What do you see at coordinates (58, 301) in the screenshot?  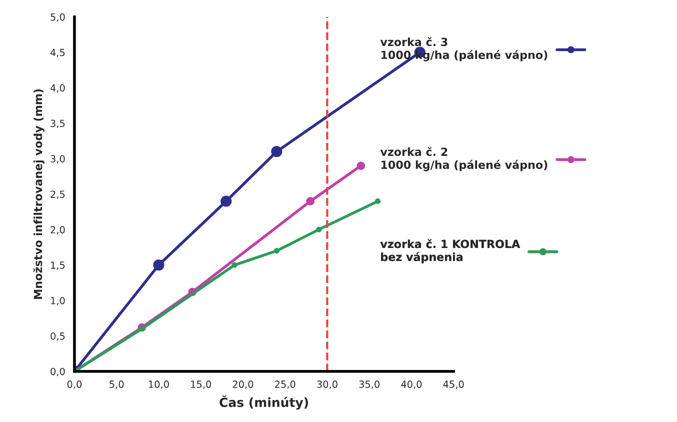 I see `y-tick-label: 1,0` at bounding box center [58, 301].